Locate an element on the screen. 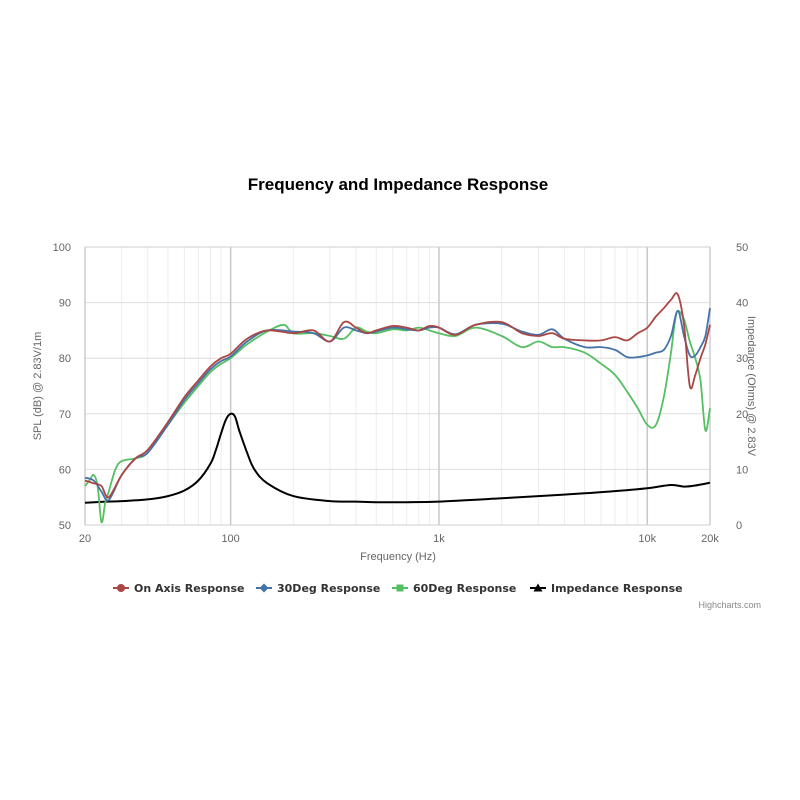  chart-title: Frequency and Impedance Response is located at coordinates (398, 184).